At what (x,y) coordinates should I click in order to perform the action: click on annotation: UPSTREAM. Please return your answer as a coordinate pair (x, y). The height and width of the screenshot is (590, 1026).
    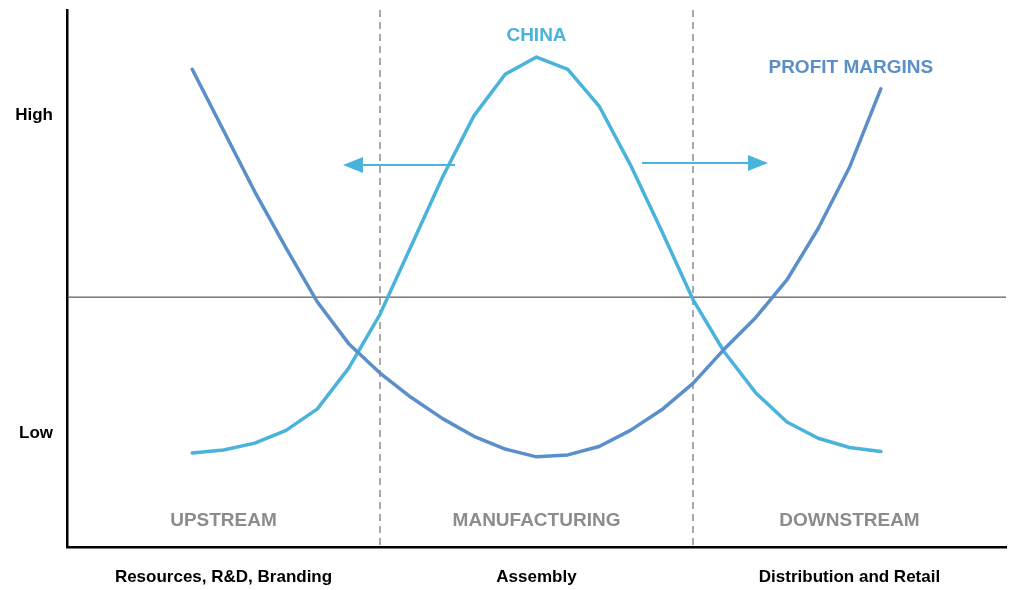
    Looking at the image, I should click on (223, 520).